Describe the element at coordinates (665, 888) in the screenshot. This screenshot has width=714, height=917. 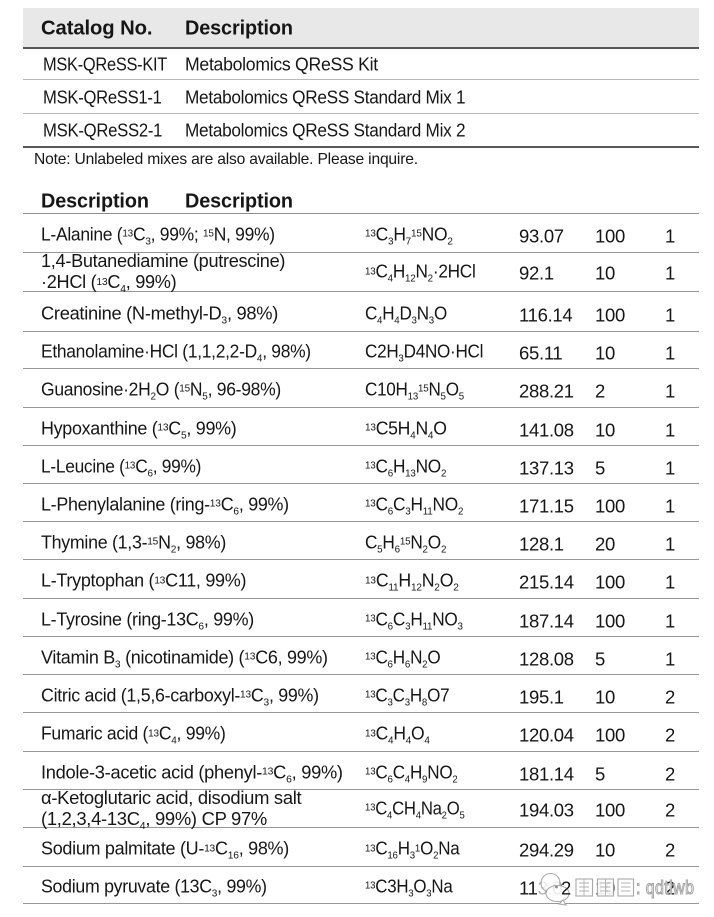
I see `svg-text:: qdtlwb: : qdtlwb` at that location.